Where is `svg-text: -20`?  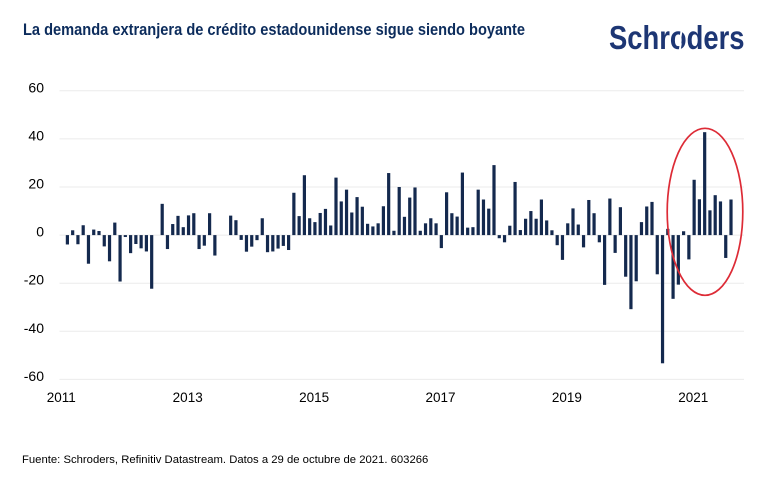
svg-text: -20 is located at coordinates (34, 280).